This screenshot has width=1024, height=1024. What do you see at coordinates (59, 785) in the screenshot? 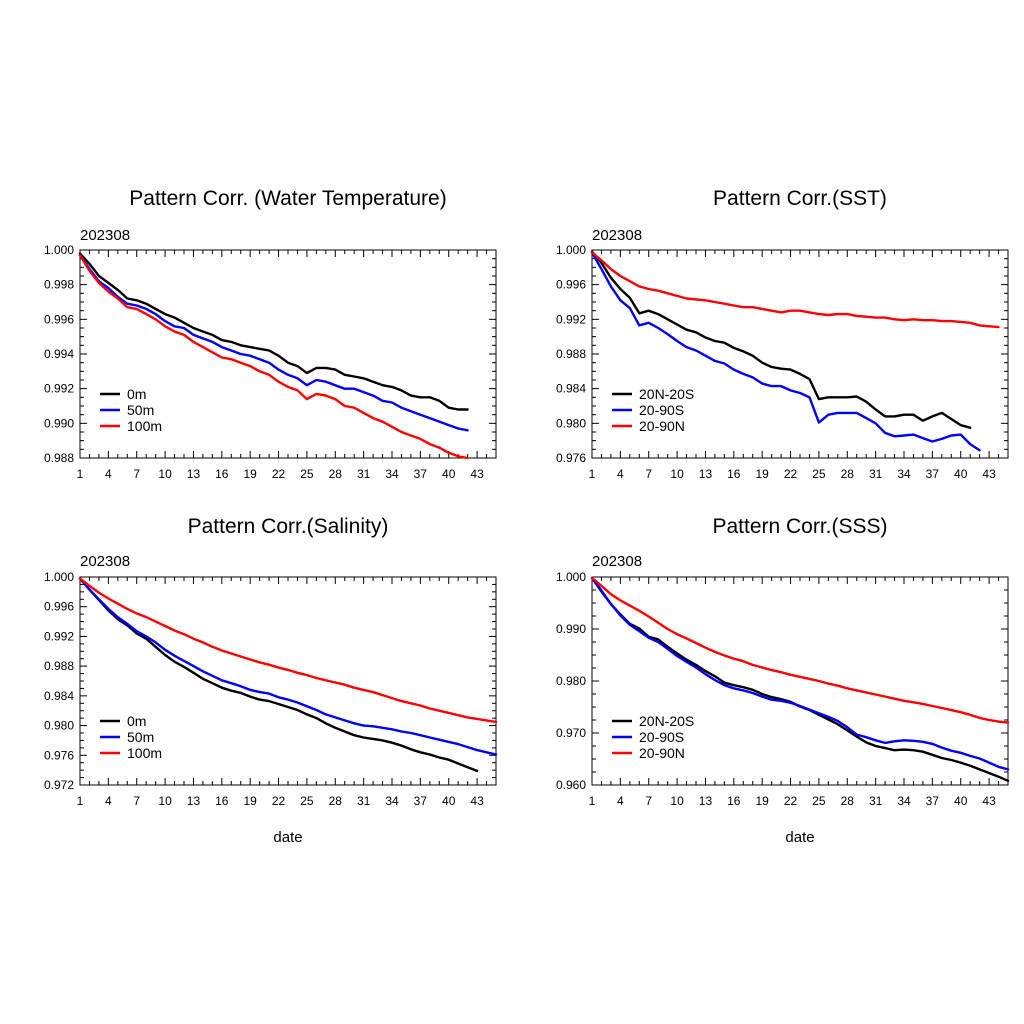
I see `y-tick-label: 0.972` at bounding box center [59, 785].